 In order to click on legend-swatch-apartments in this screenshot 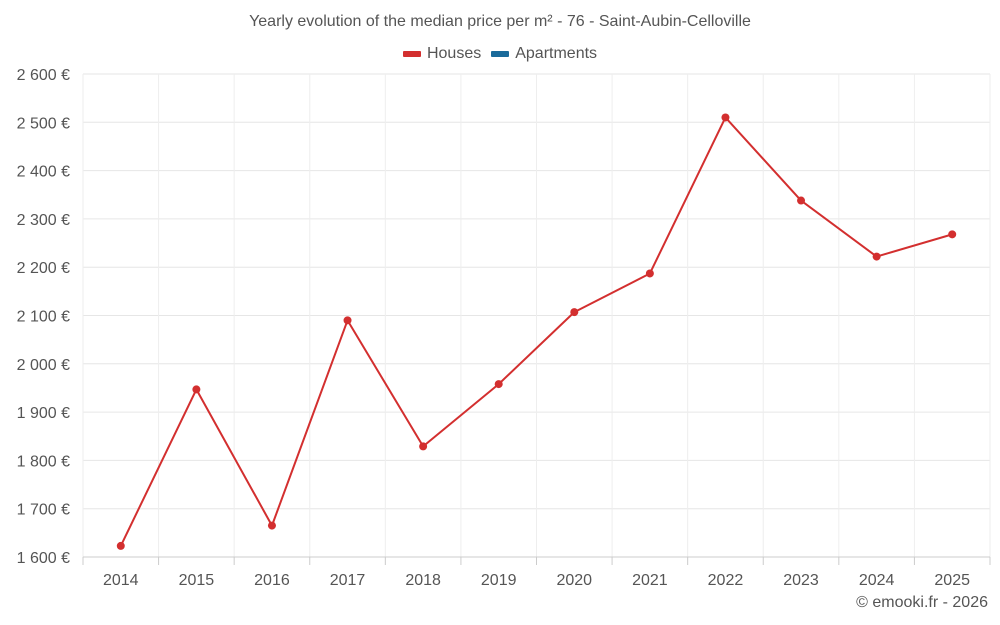, I will do `click(500, 54)`.